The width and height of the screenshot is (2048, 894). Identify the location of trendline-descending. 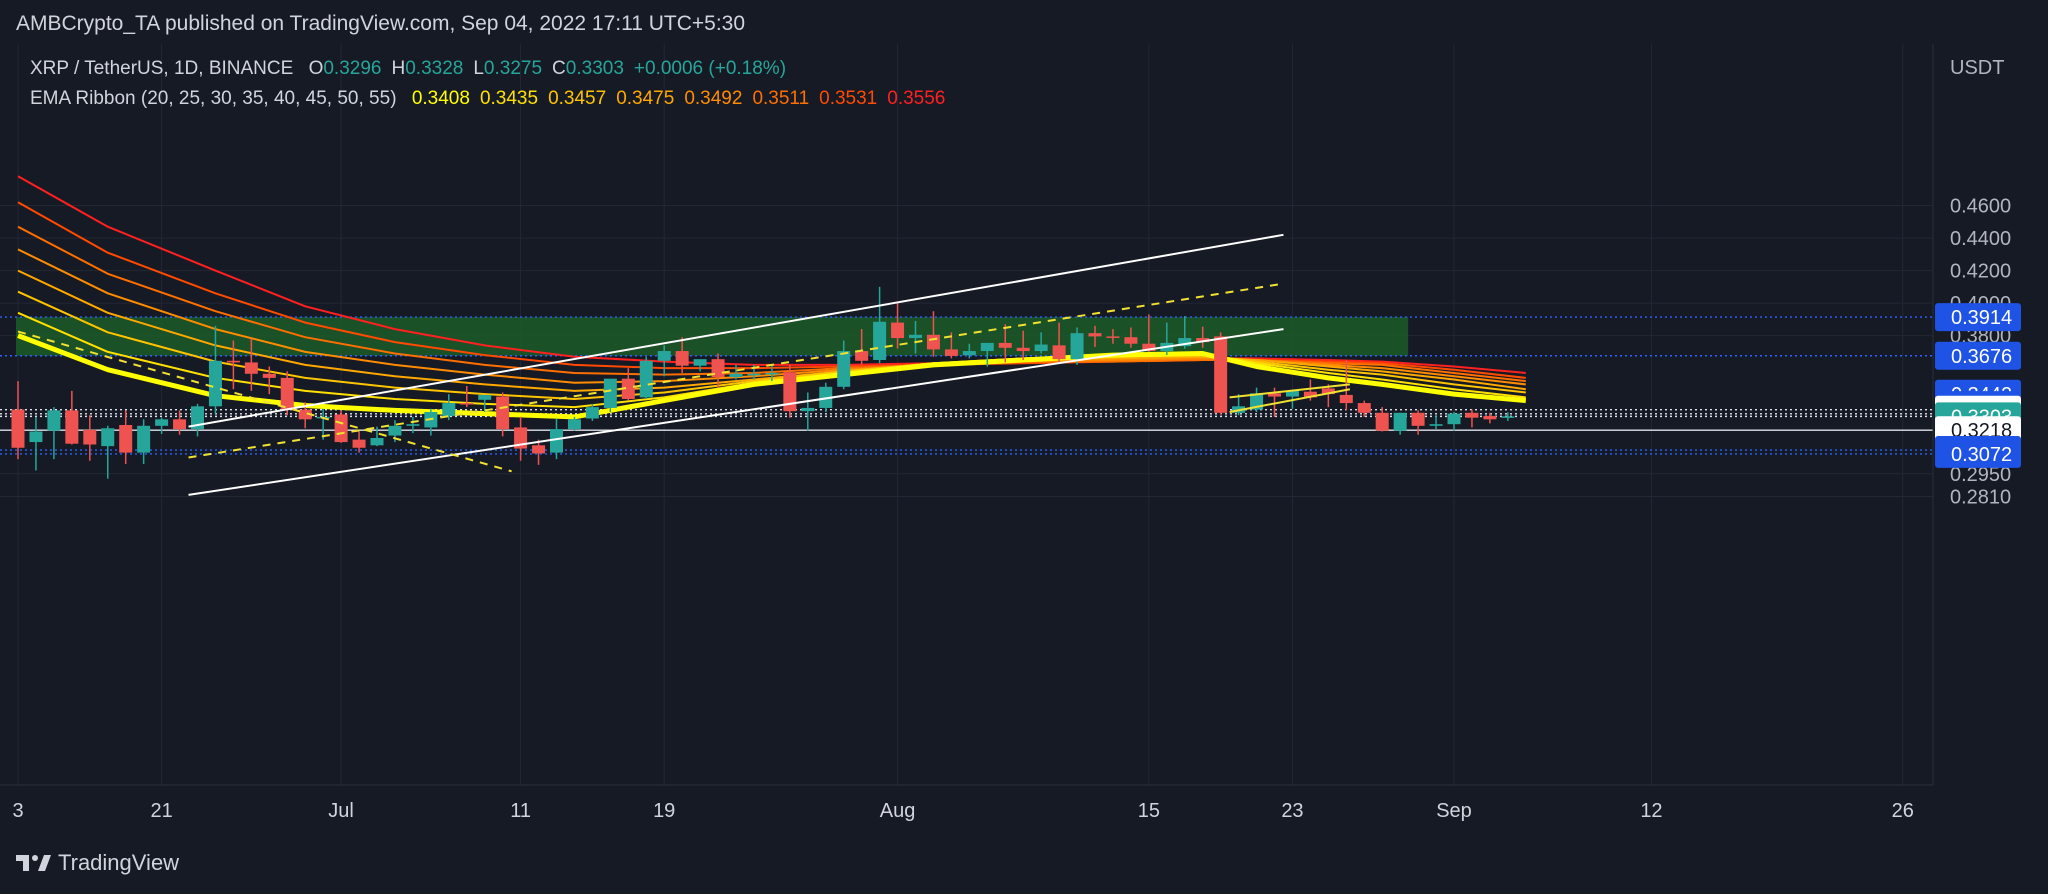
(264, 401).